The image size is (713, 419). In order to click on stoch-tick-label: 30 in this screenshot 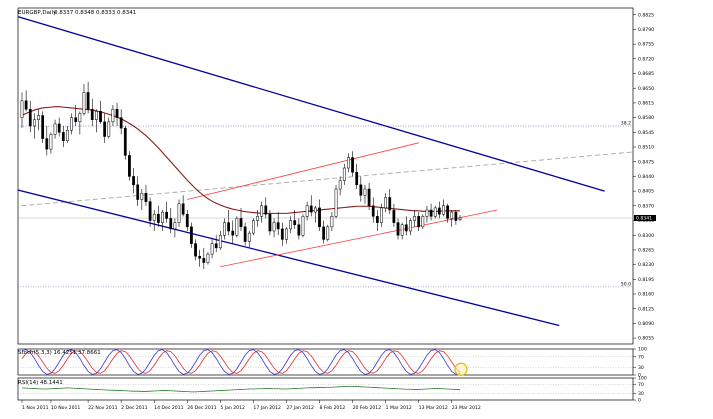, I will do `click(641, 368)`.